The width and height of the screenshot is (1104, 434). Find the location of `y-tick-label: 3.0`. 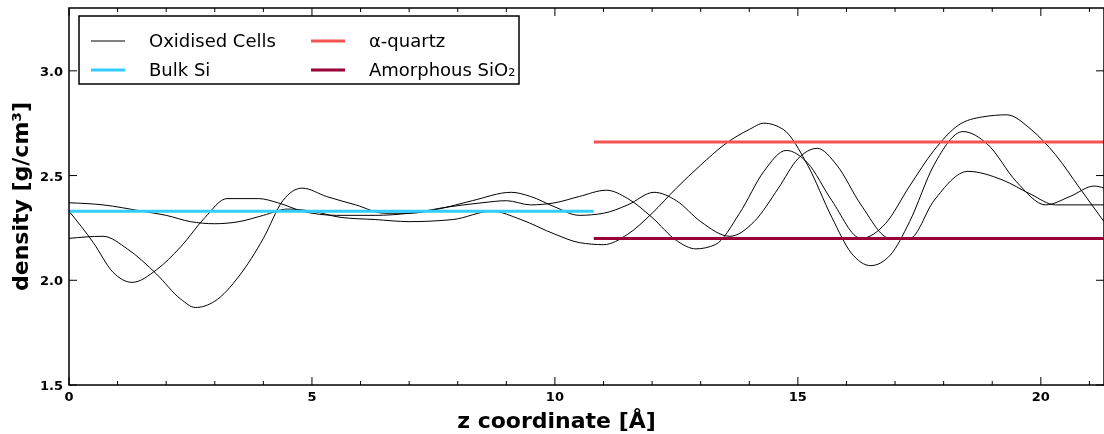

y-tick-label: 3.0 is located at coordinates (51, 71).